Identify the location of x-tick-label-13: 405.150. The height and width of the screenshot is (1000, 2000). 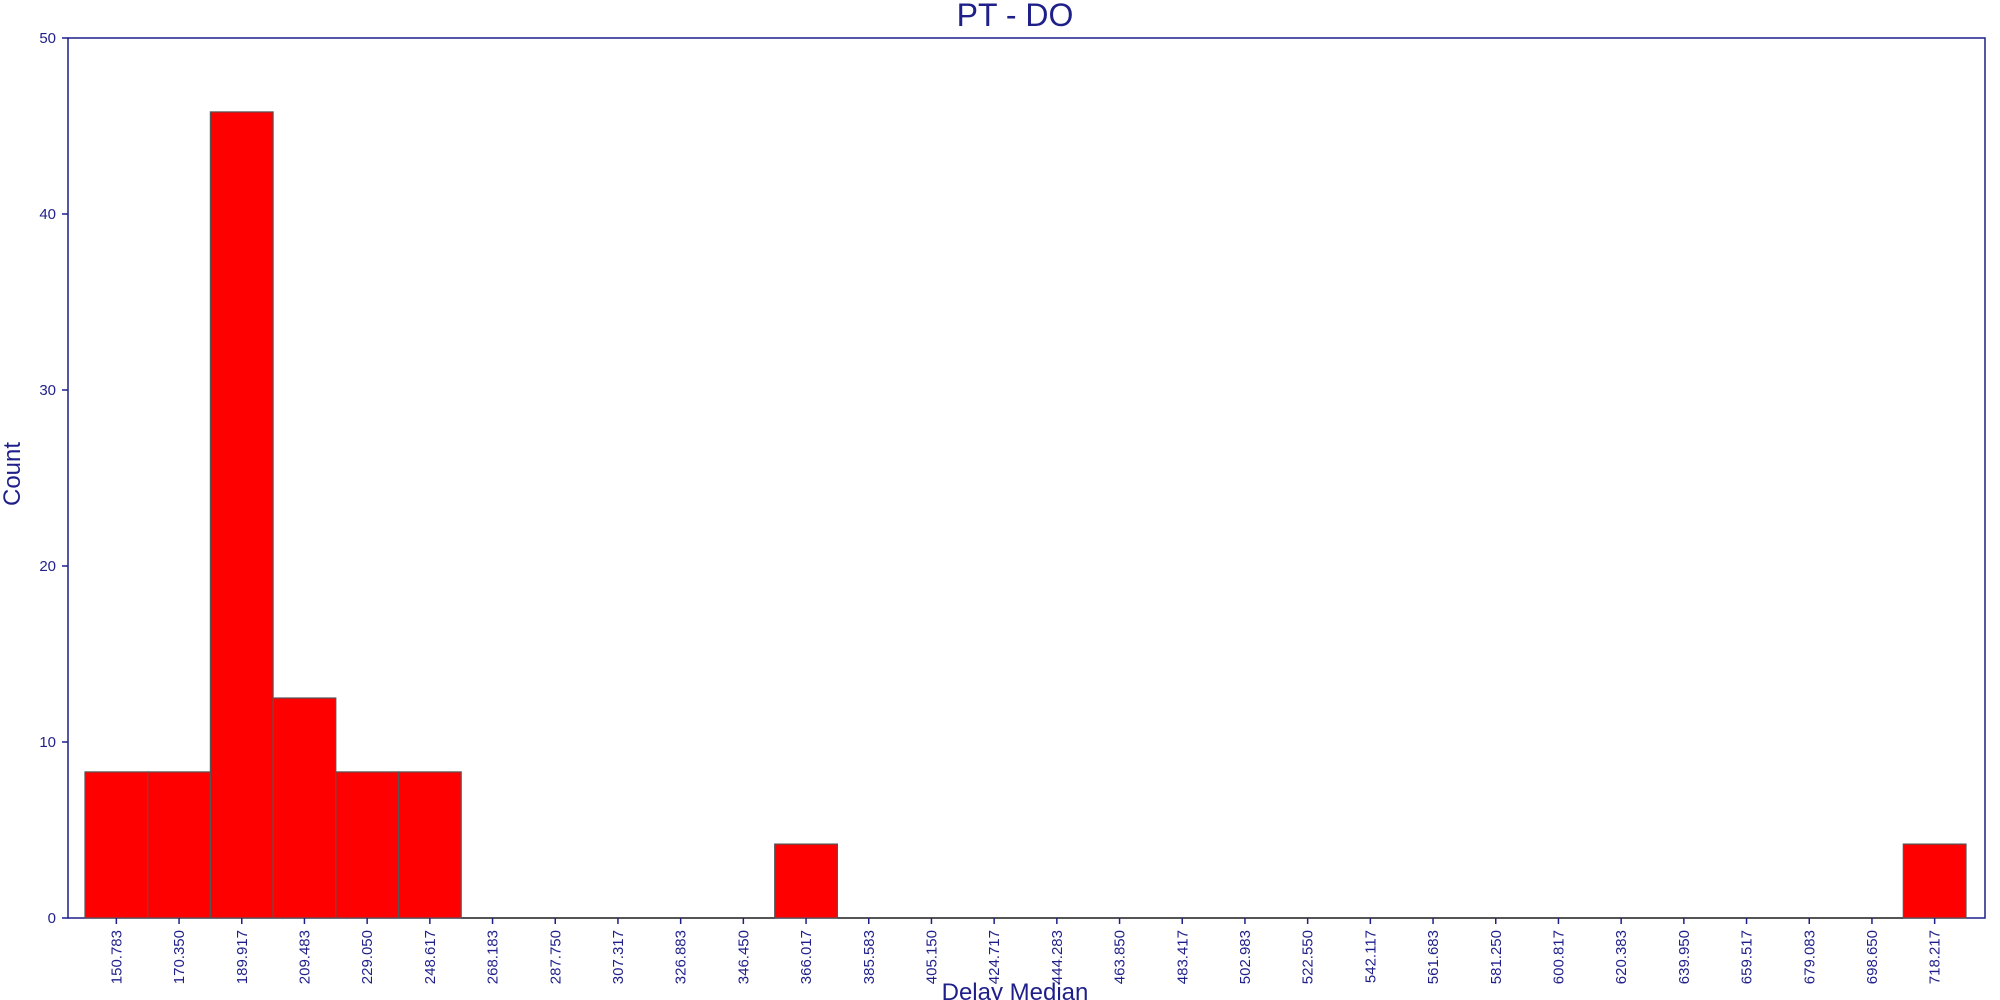
(931, 957).